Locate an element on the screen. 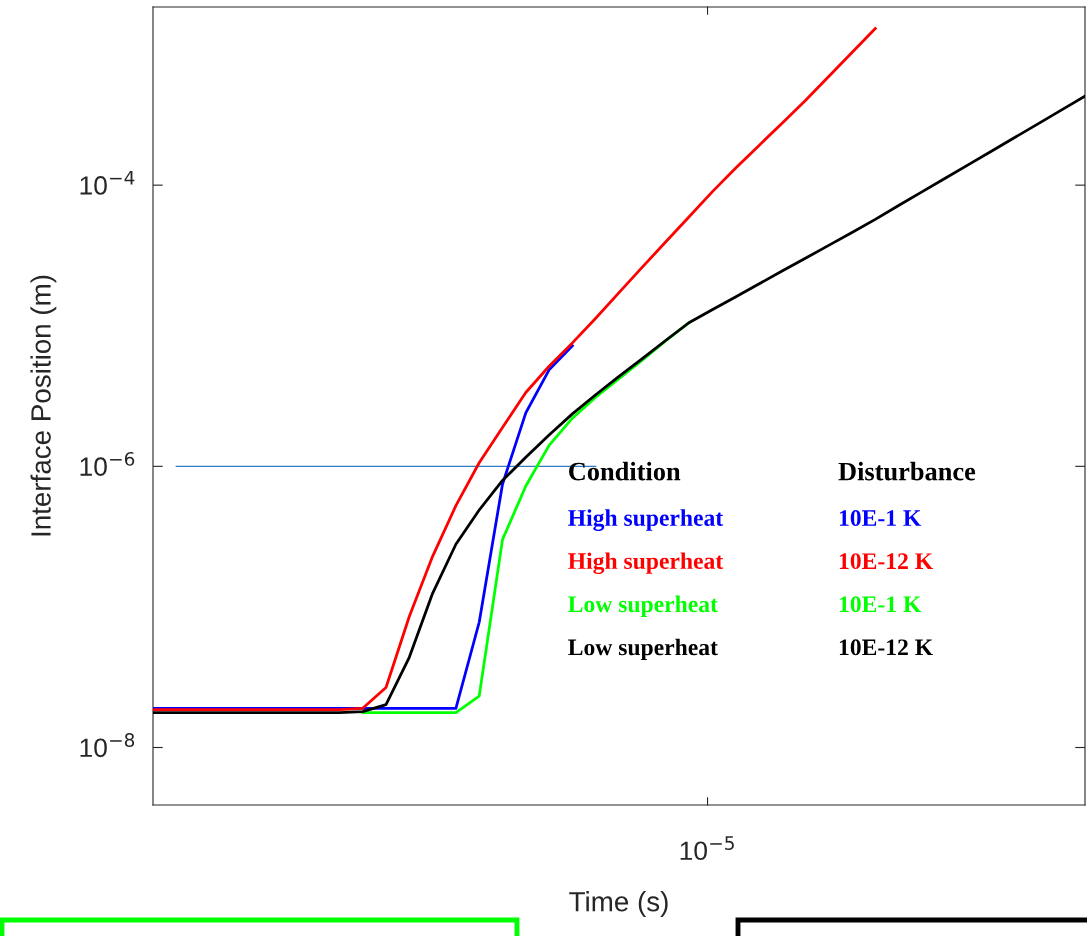 The height and width of the screenshot is (936, 1087). y-tick-label: 10$^{−6}$ is located at coordinates (107, 463).